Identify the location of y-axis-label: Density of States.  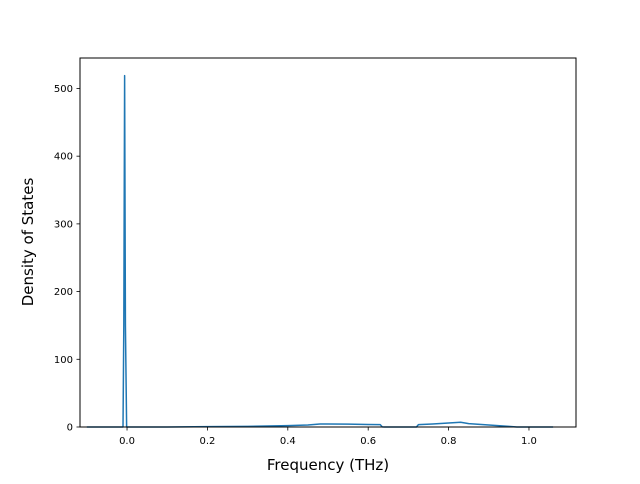
(28, 242).